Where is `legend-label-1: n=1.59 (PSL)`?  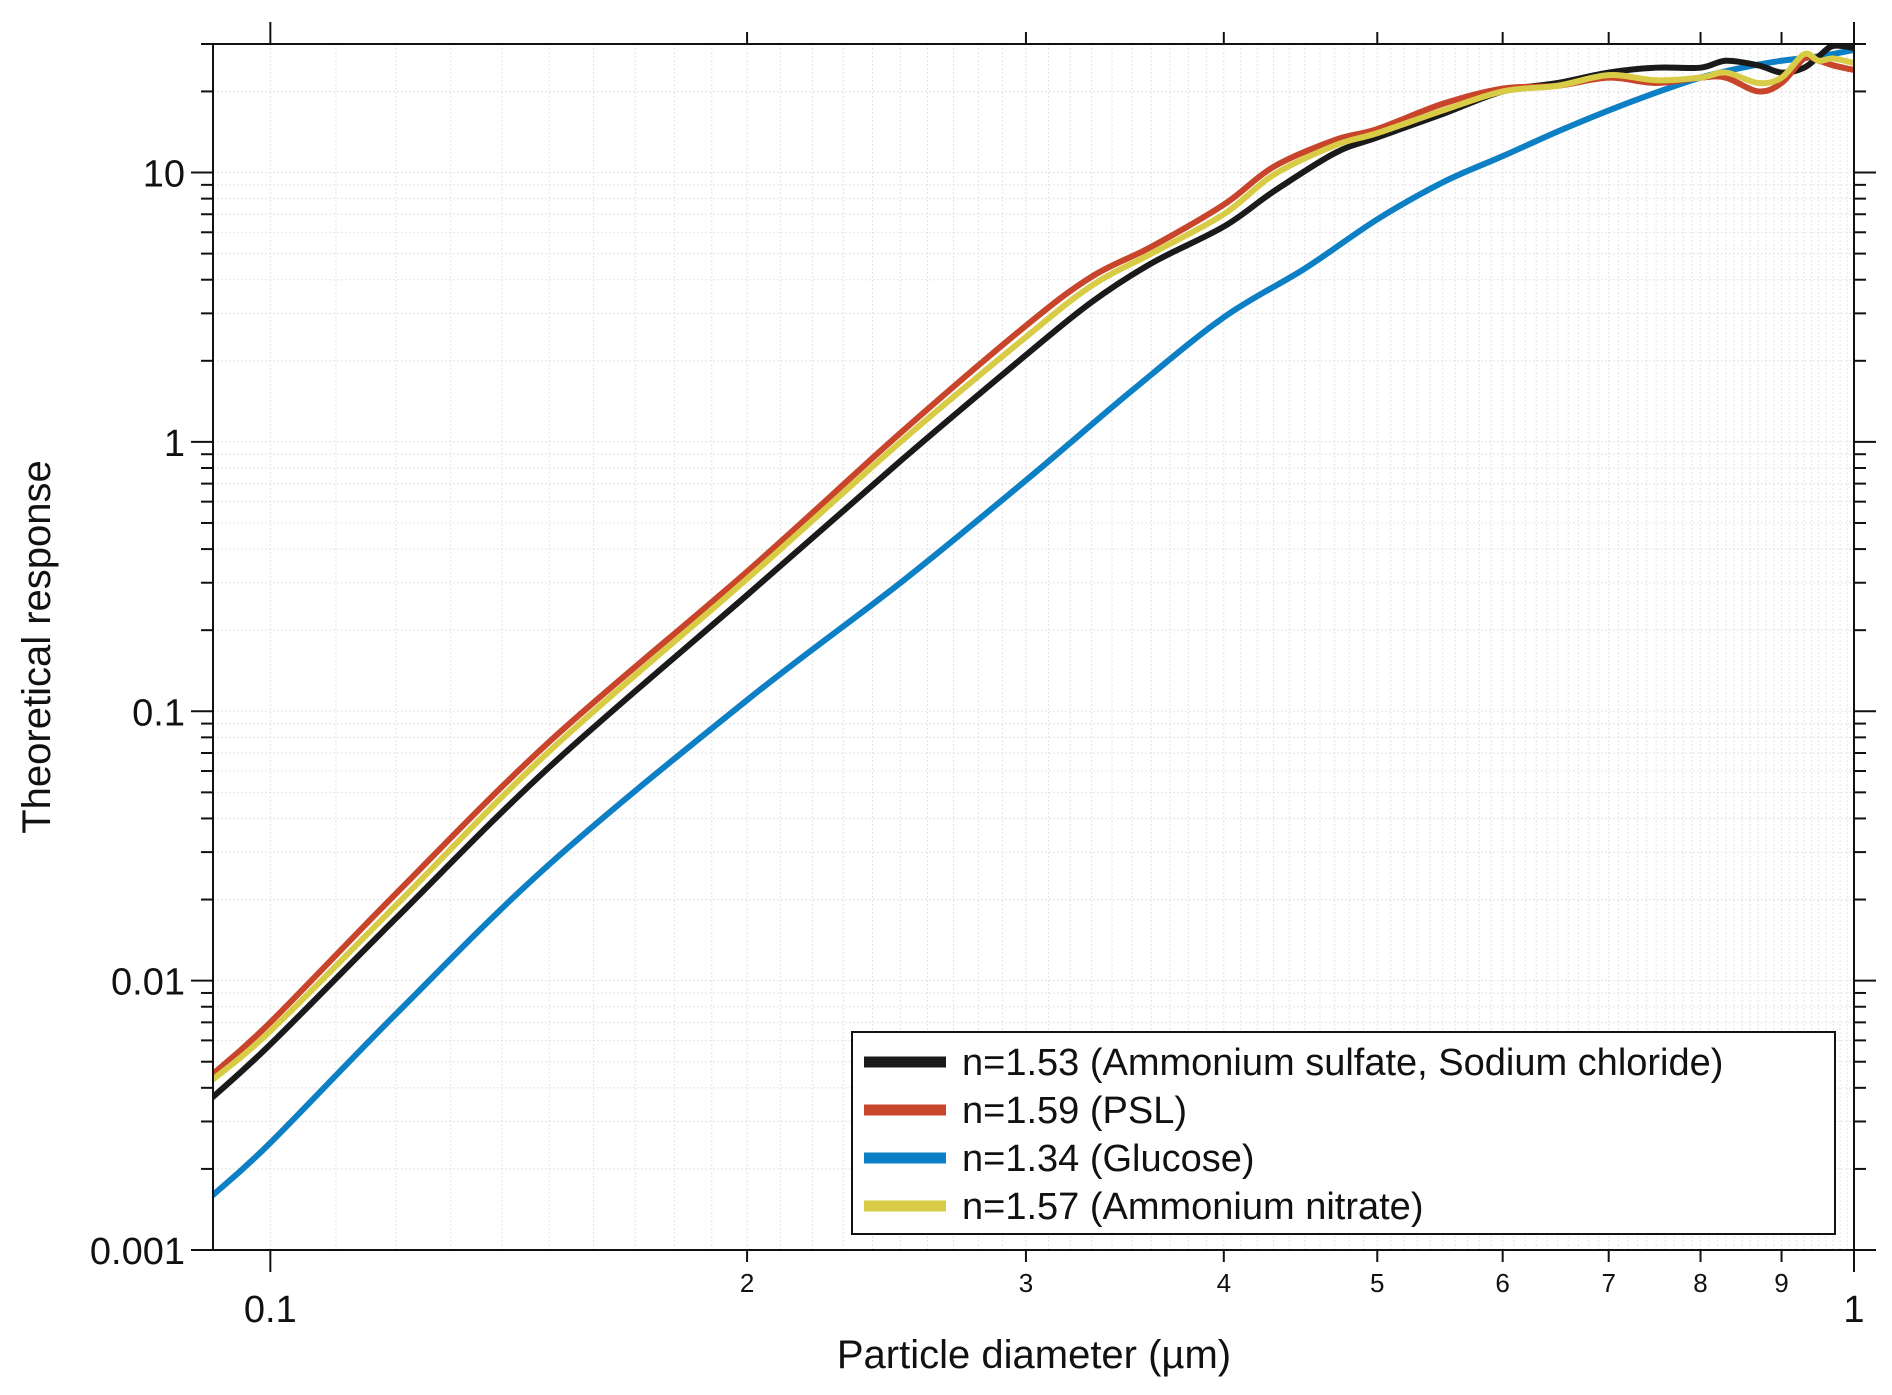 legend-label-1: n=1.59 (PSL) is located at coordinates (1074, 1111).